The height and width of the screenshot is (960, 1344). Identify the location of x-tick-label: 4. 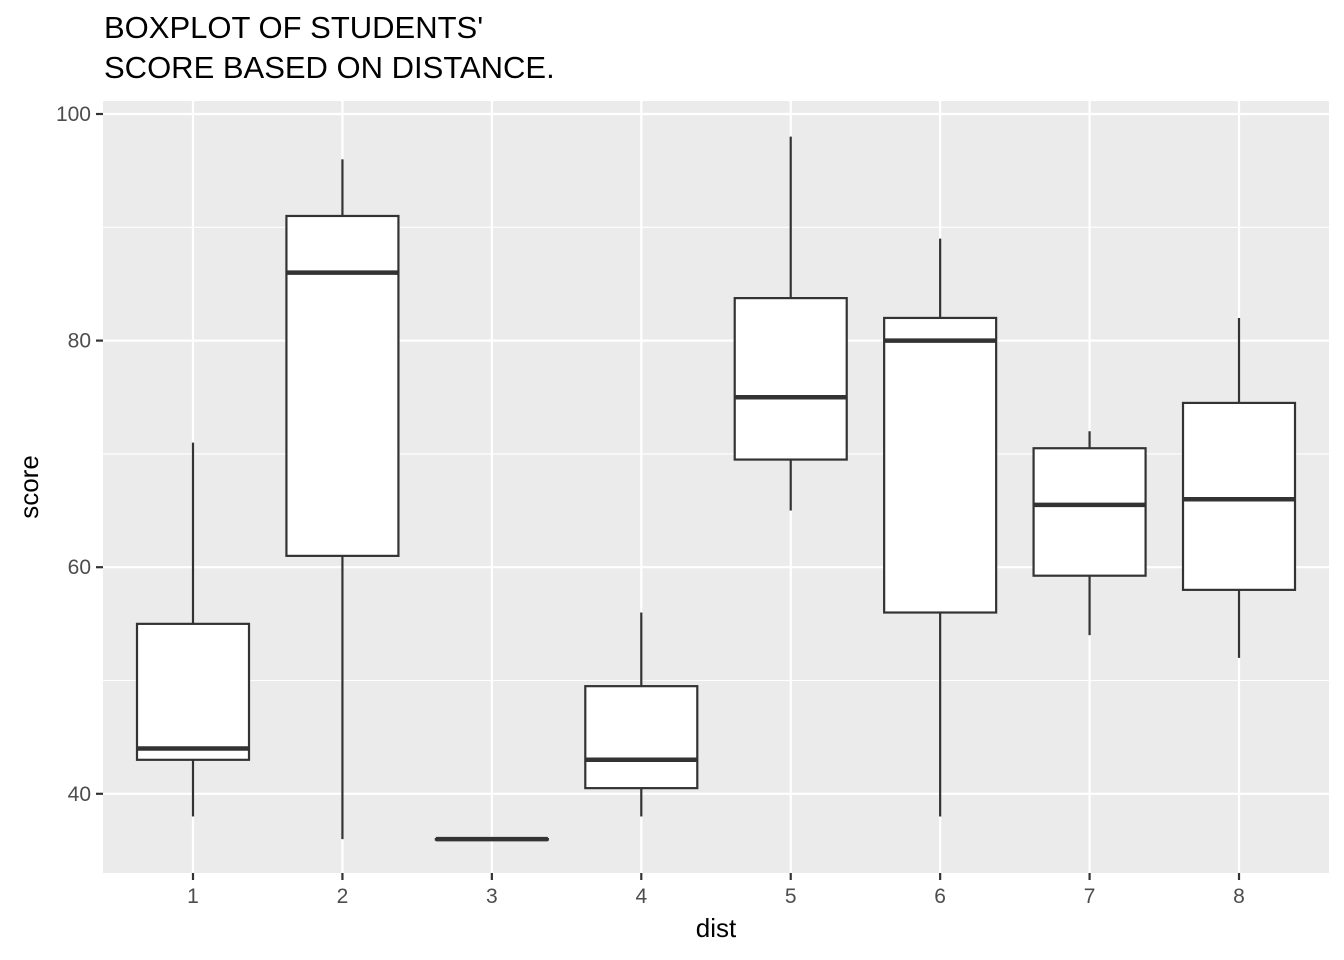
(641, 896).